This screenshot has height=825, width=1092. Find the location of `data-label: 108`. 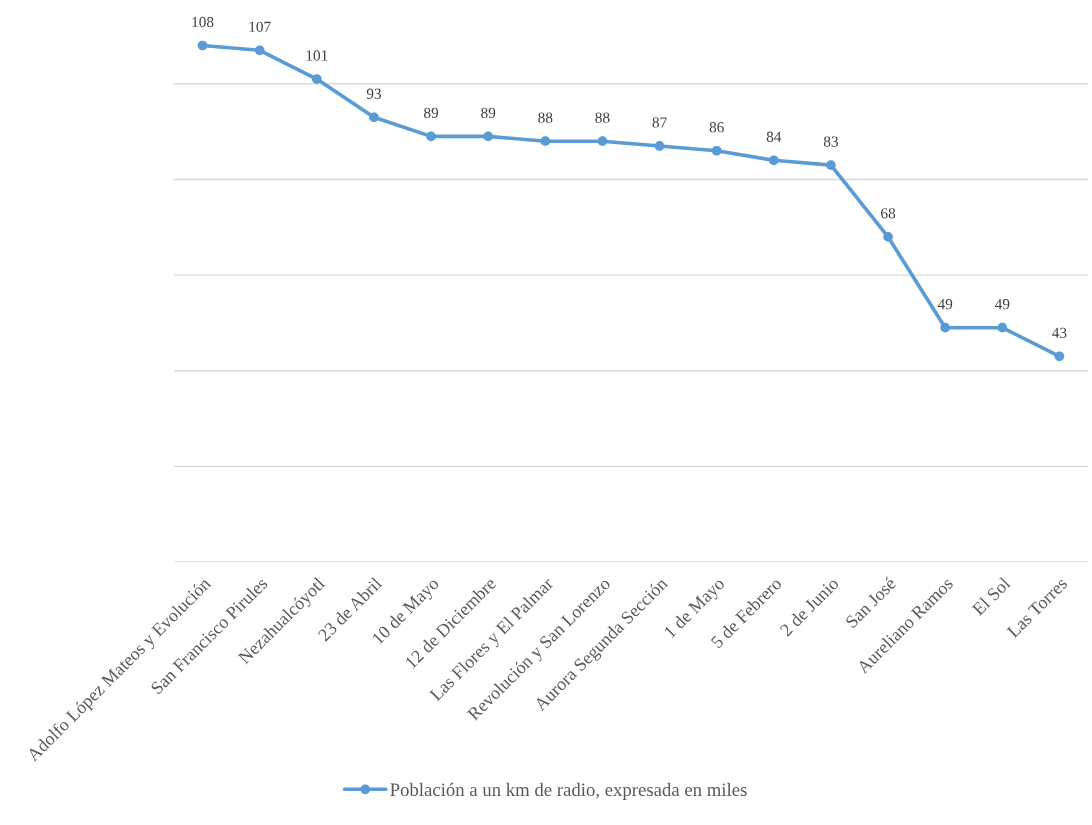

data-label: 108 is located at coordinates (203, 22).